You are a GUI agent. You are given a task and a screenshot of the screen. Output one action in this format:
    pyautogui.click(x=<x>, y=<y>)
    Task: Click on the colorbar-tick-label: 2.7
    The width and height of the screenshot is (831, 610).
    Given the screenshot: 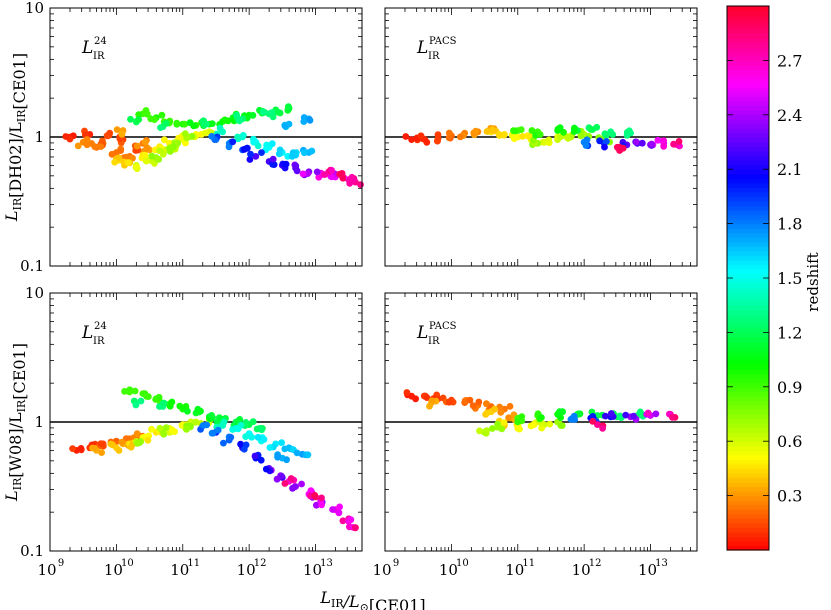 What is the action you would take?
    pyautogui.click(x=789, y=60)
    